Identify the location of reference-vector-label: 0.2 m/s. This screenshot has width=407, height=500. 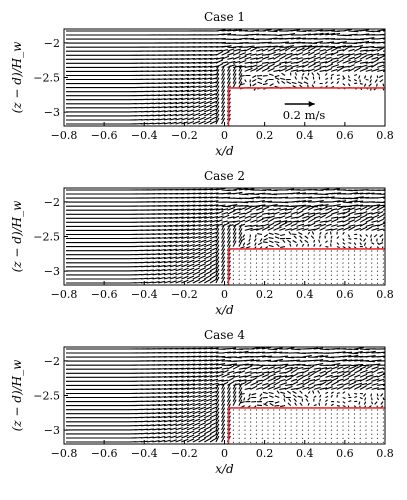
(304, 115).